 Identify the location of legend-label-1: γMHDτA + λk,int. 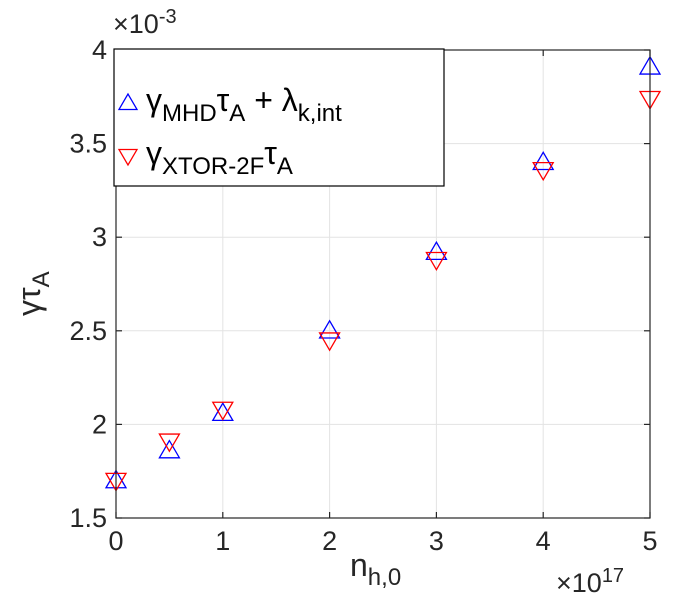
(244, 104).